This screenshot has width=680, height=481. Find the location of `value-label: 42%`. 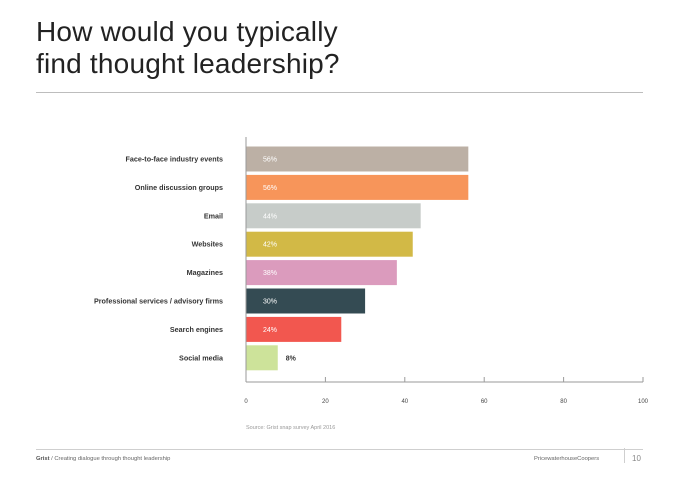

value-label: 42% is located at coordinates (270, 245).